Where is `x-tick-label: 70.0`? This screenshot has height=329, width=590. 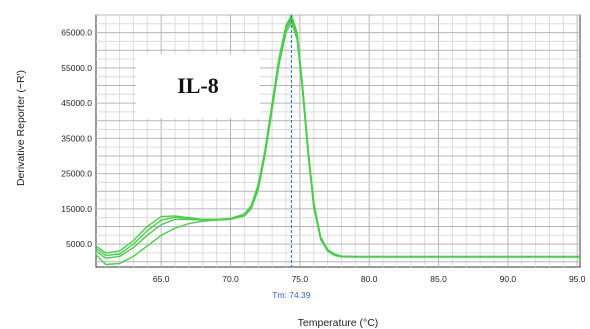
x-tick-label: 70.0 is located at coordinates (230, 279).